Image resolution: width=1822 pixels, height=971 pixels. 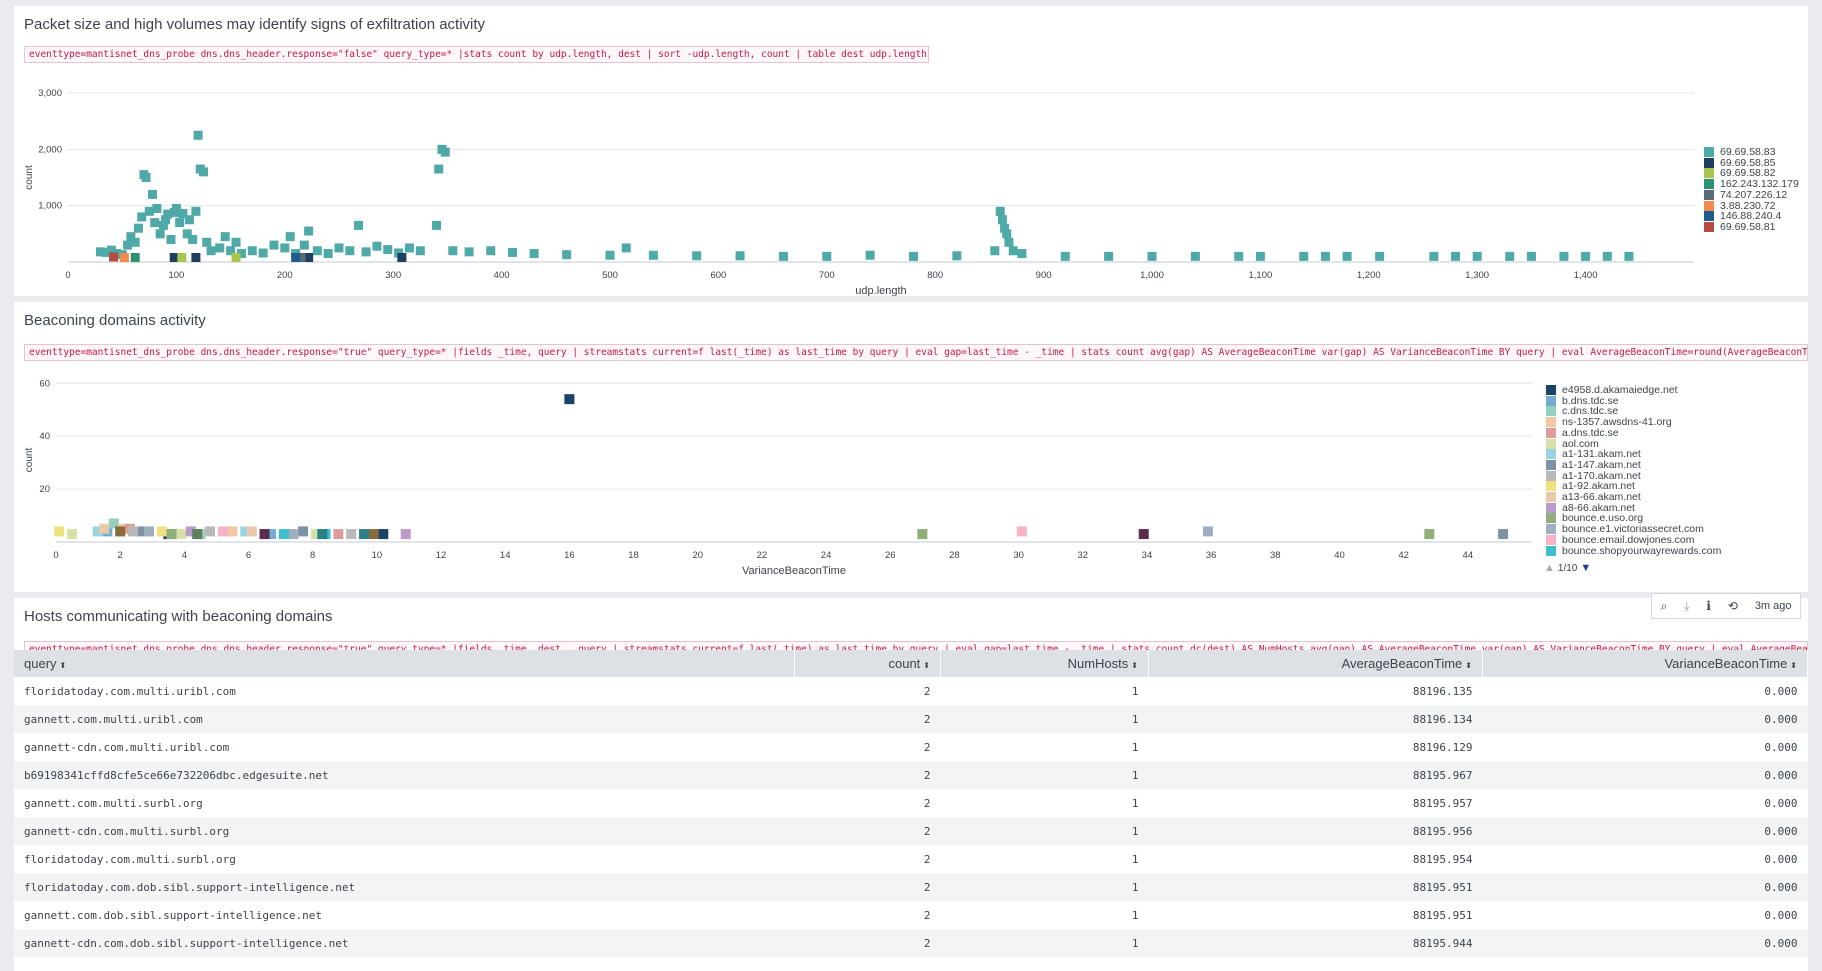 I want to click on legend-item: 69.69.58.83, so click(x=1739, y=152).